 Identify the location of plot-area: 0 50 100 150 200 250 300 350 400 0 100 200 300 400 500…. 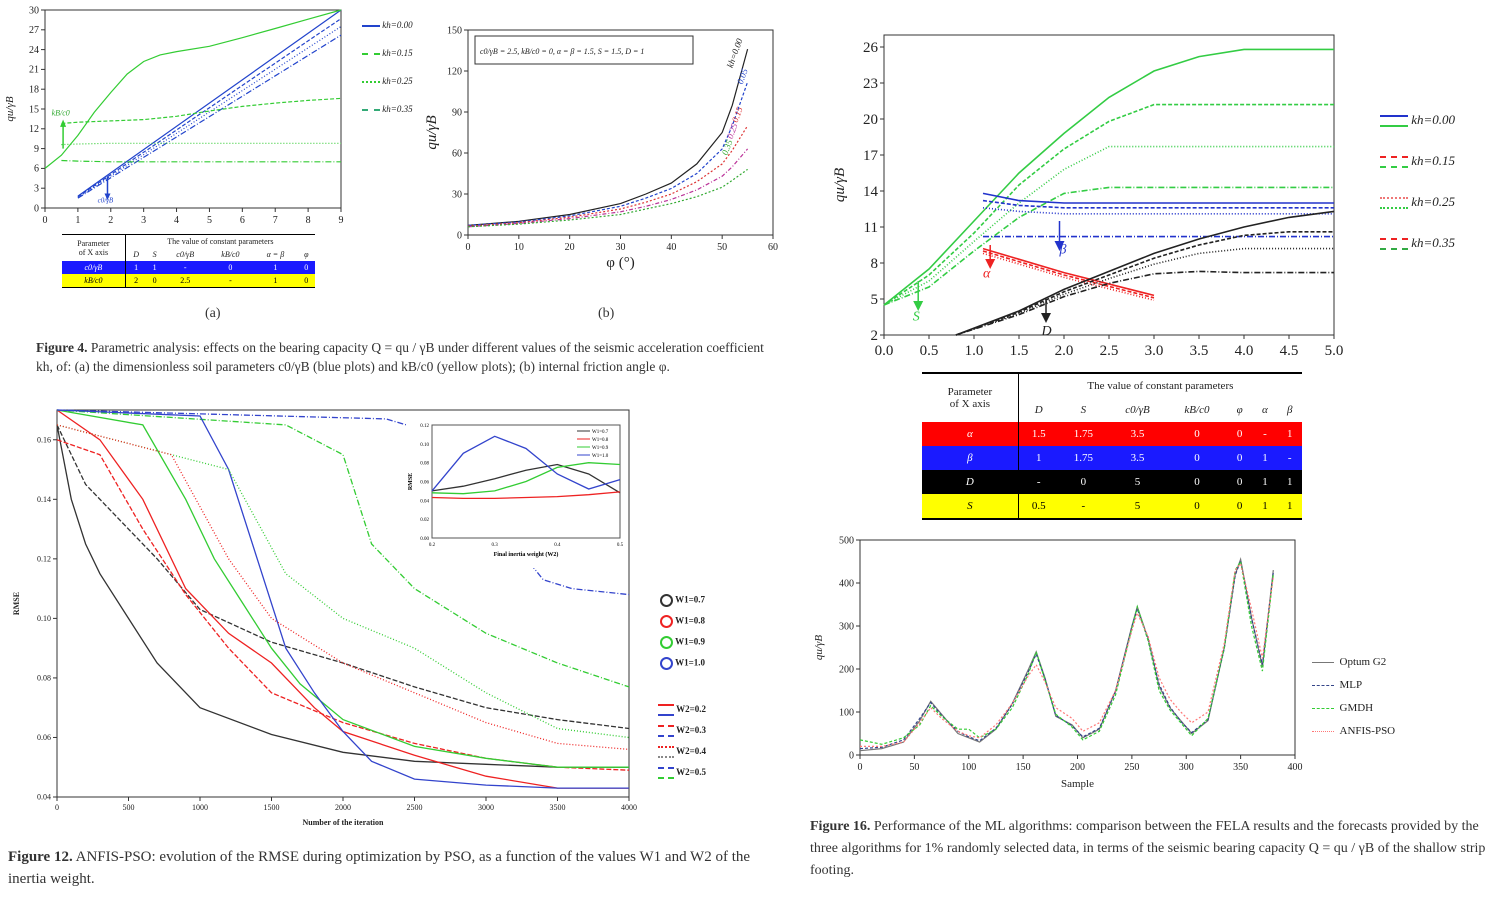
(1058, 662).